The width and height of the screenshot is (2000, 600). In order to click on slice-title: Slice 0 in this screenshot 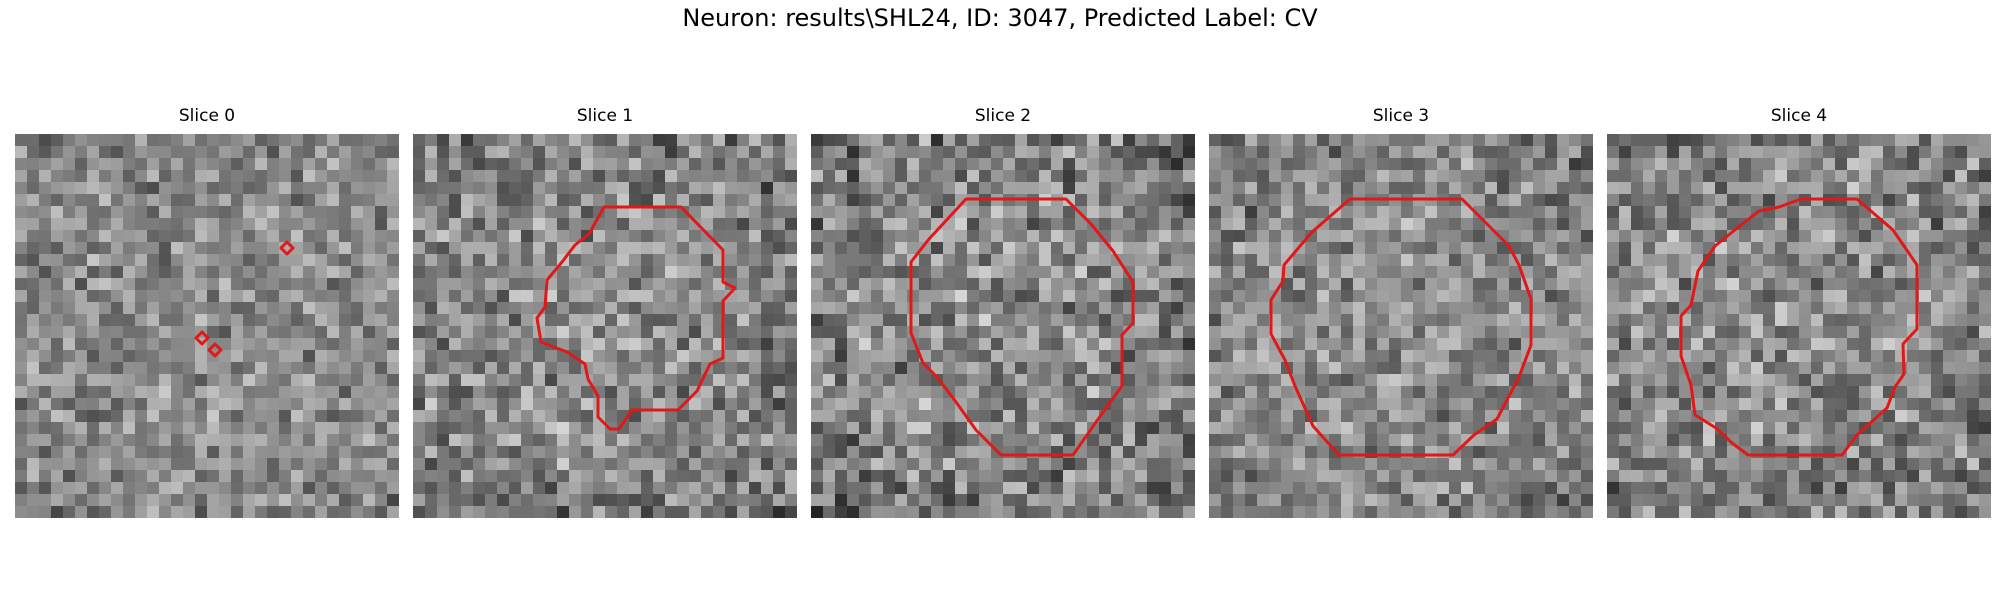, I will do `click(207, 116)`.